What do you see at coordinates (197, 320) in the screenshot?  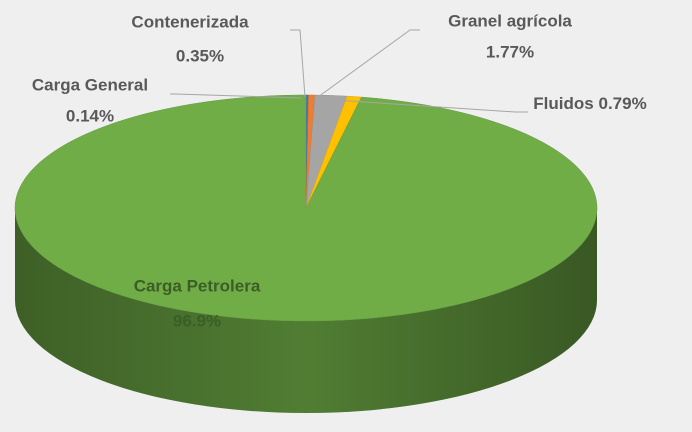 I see `value-label: 96.9%` at bounding box center [197, 320].